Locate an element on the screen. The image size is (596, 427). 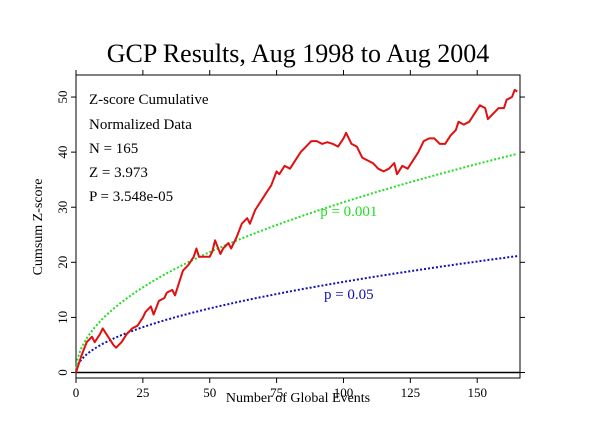
y-tick-label: 30 is located at coordinates (62, 207).